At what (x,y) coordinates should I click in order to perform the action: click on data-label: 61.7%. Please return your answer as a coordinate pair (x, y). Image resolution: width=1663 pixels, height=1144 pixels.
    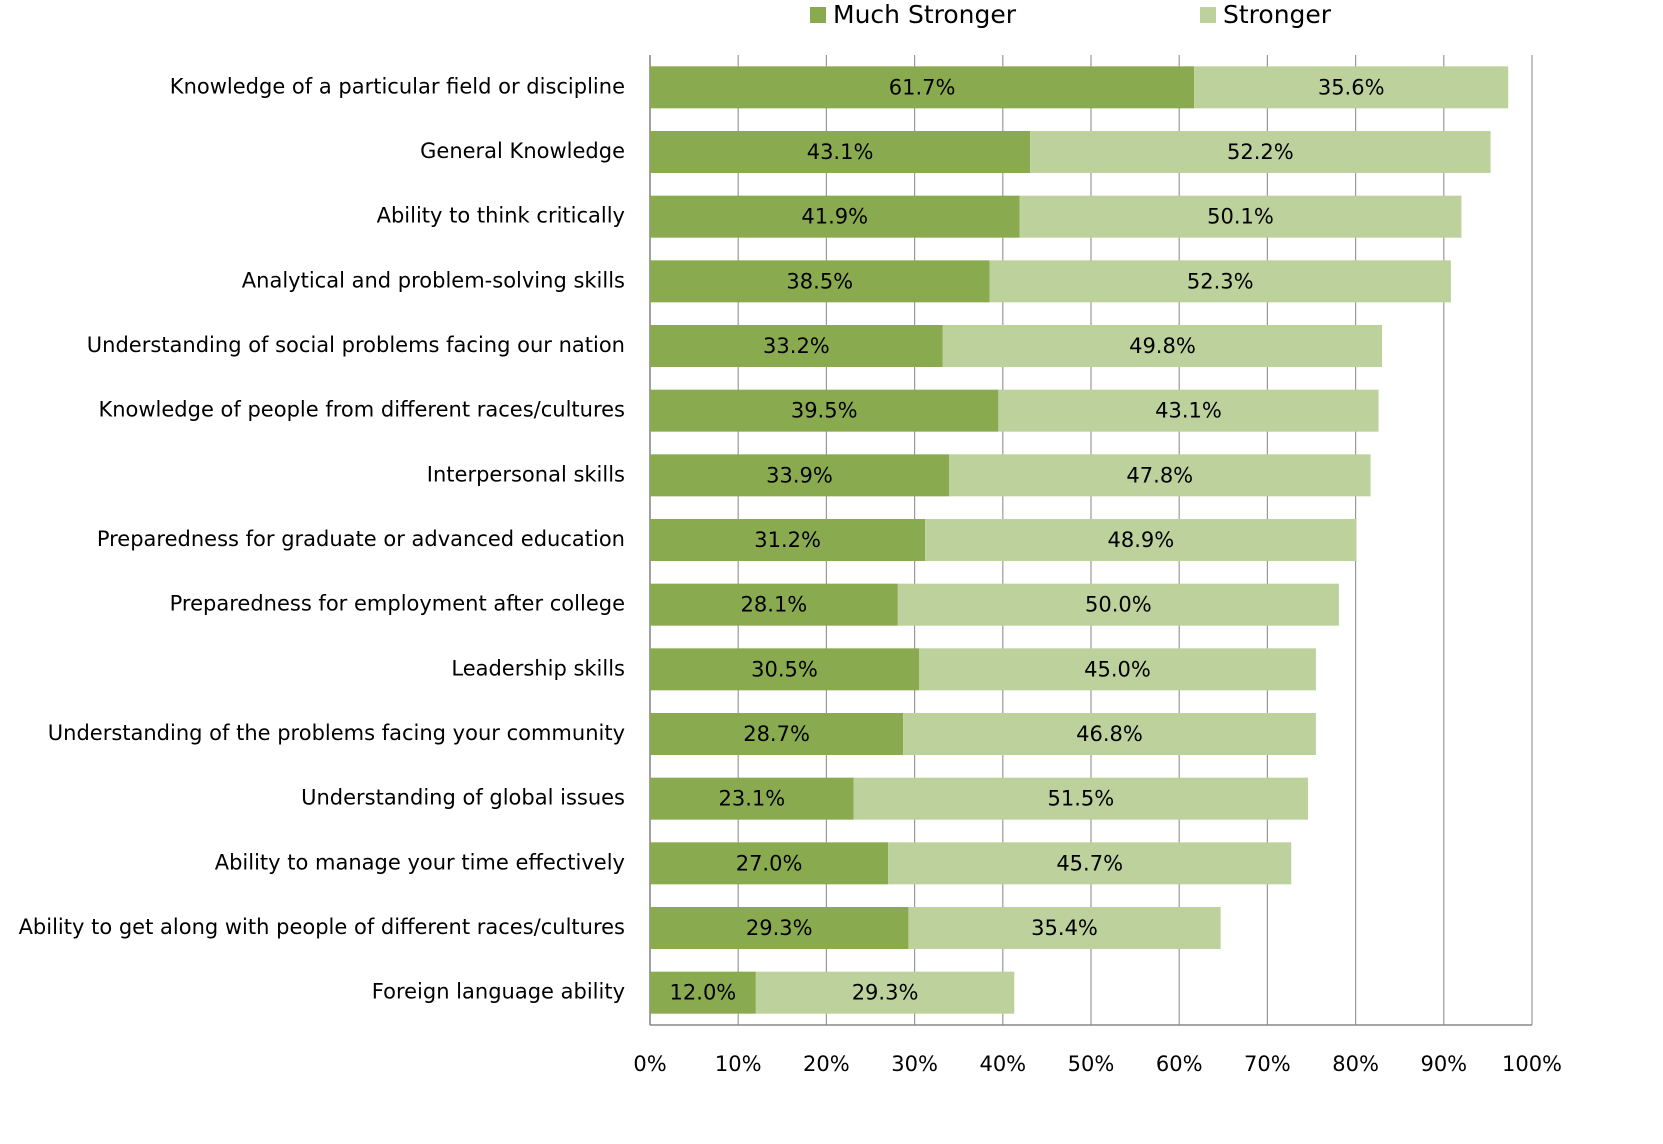
    Looking at the image, I should click on (922, 87).